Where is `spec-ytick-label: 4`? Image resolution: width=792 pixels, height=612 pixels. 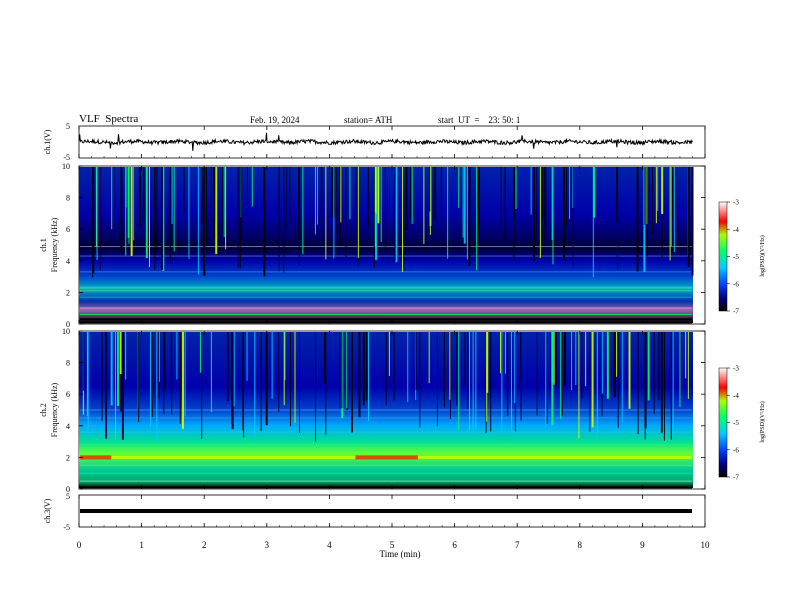
spec-ytick-label: 4 is located at coordinates (68, 261).